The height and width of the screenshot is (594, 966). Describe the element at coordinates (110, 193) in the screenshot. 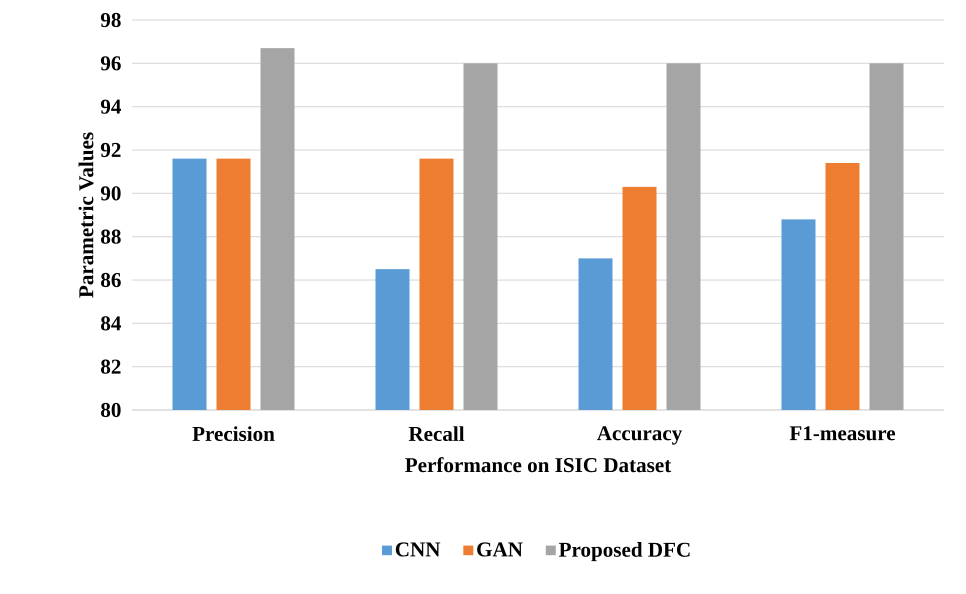

I see `y-tick-label: 90` at that location.